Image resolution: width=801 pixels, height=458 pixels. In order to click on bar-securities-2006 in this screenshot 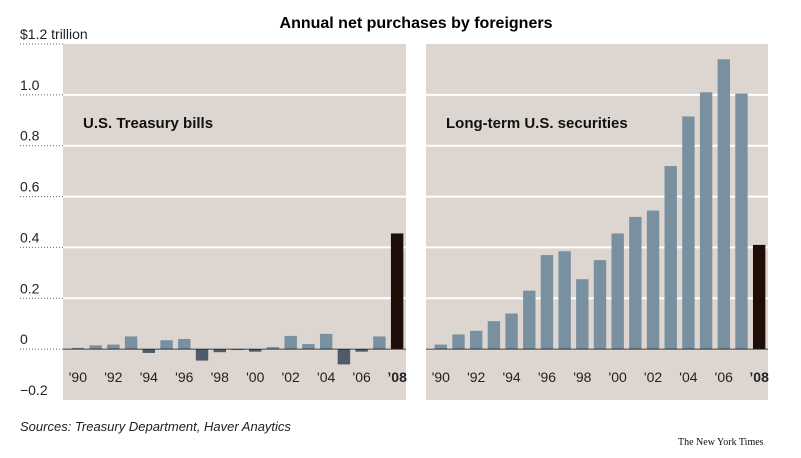, I will do `click(723, 204)`.